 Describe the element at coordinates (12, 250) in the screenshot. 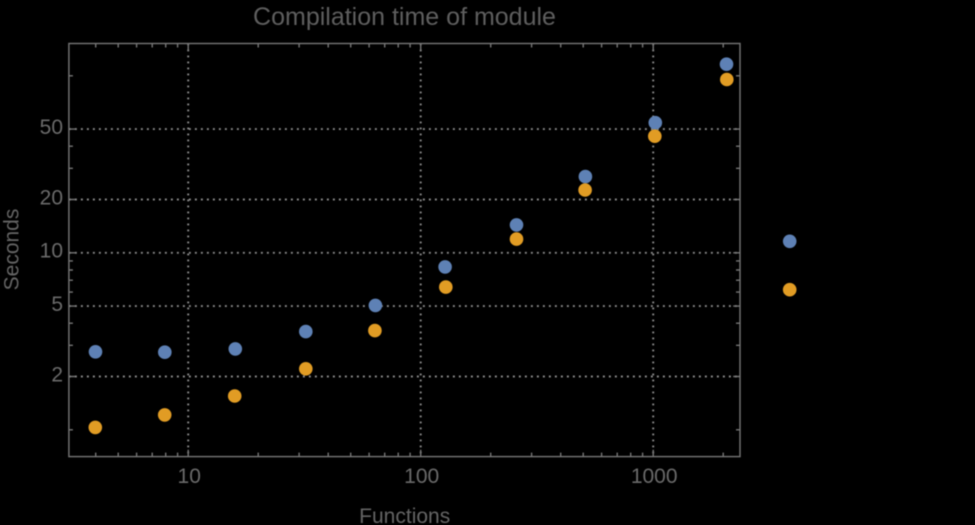

I see `svg-text: Seconds` at that location.